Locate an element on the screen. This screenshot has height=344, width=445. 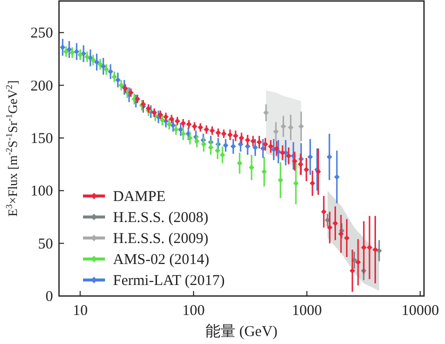
y-tick-label: 50 is located at coordinates (45, 244).